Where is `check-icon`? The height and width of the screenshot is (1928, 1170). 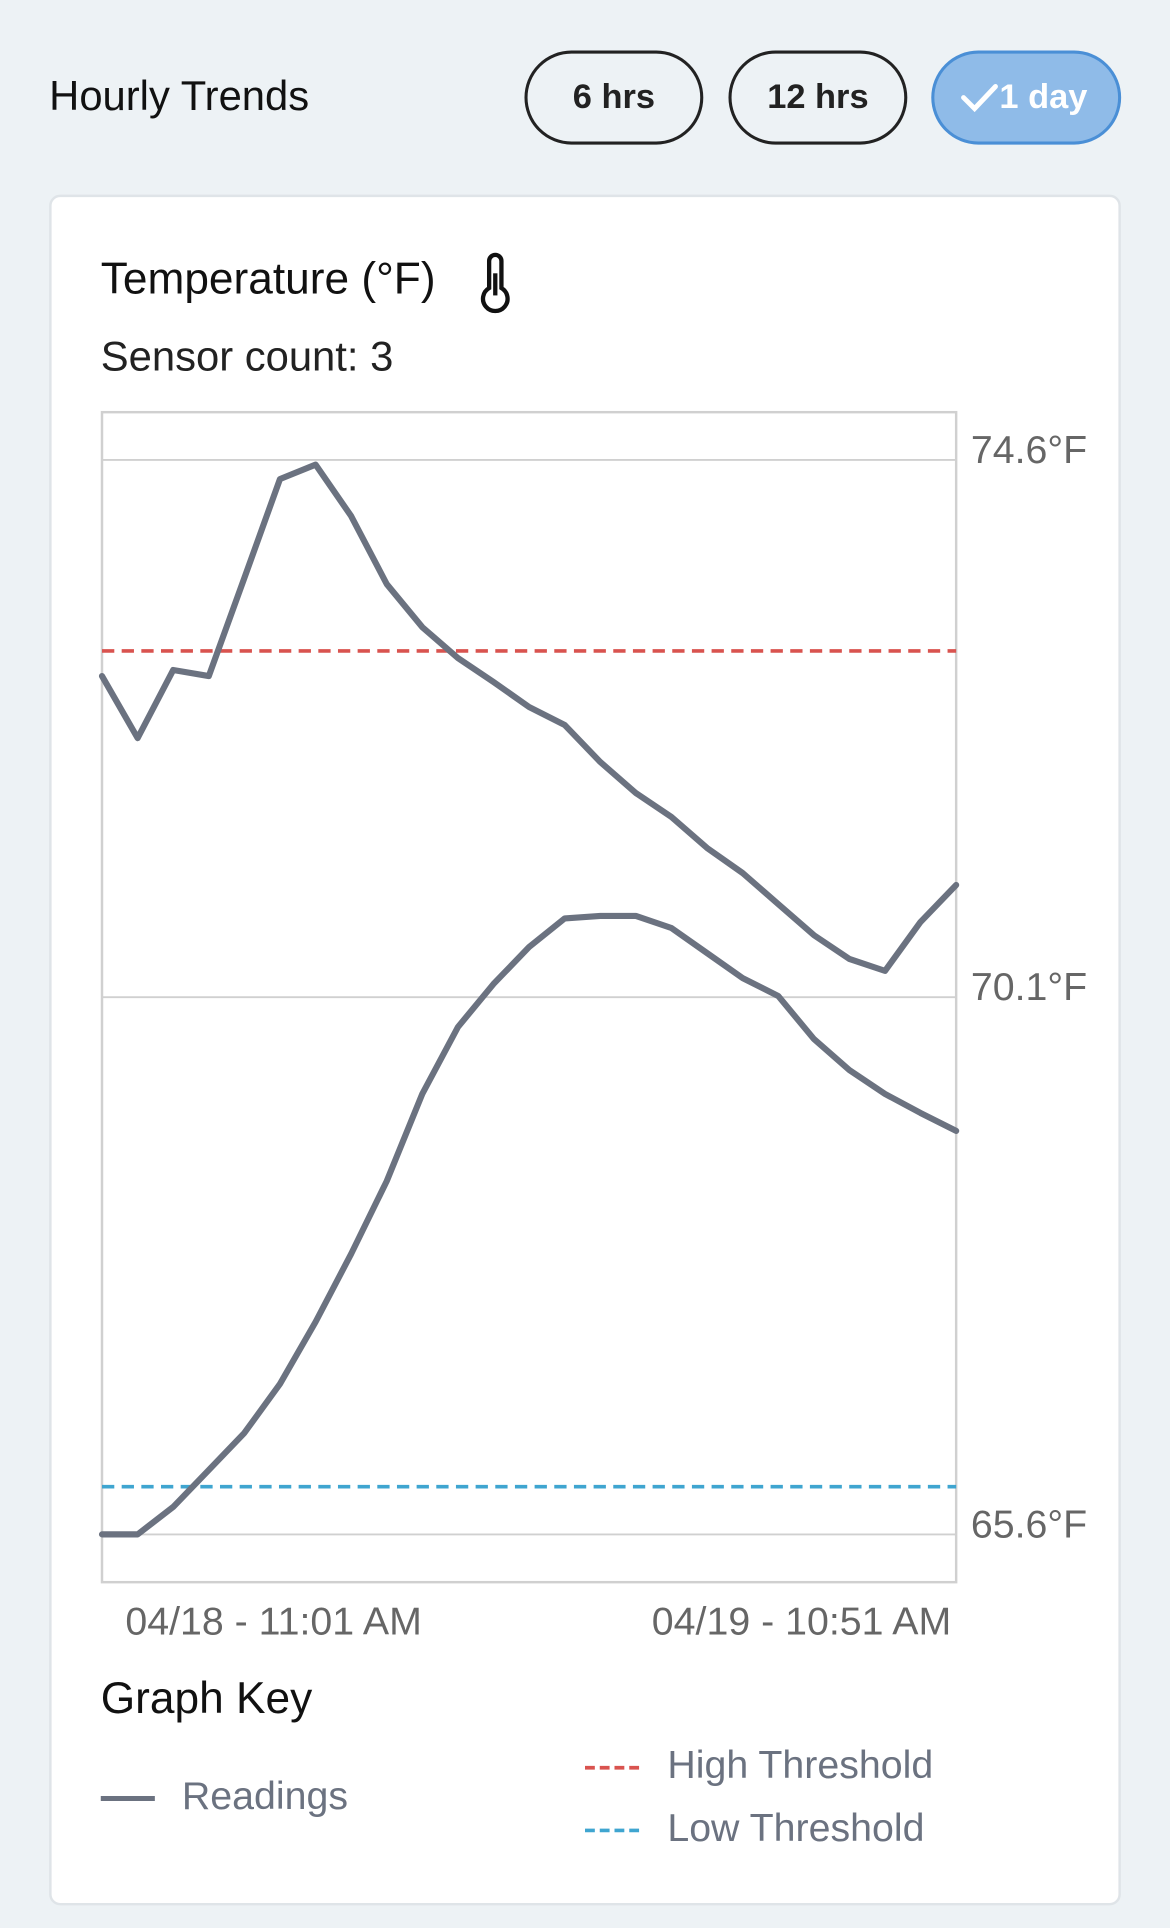
check-icon is located at coordinates (979, 98).